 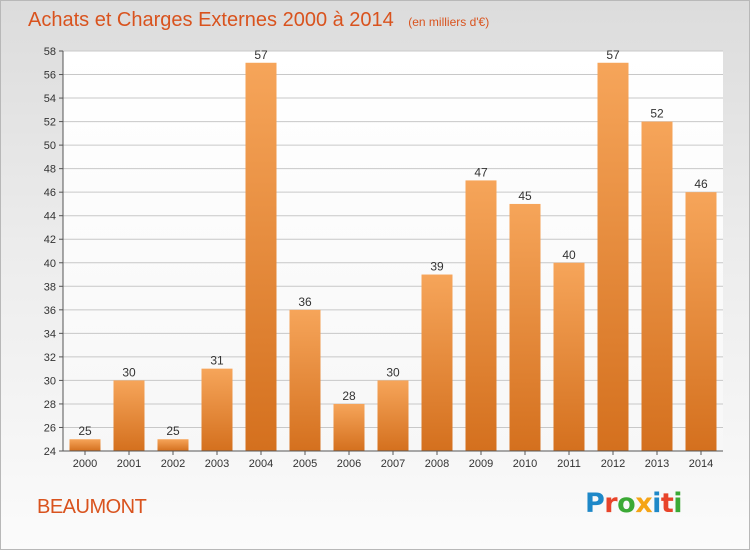 I want to click on bar-2014, so click(x=701, y=322).